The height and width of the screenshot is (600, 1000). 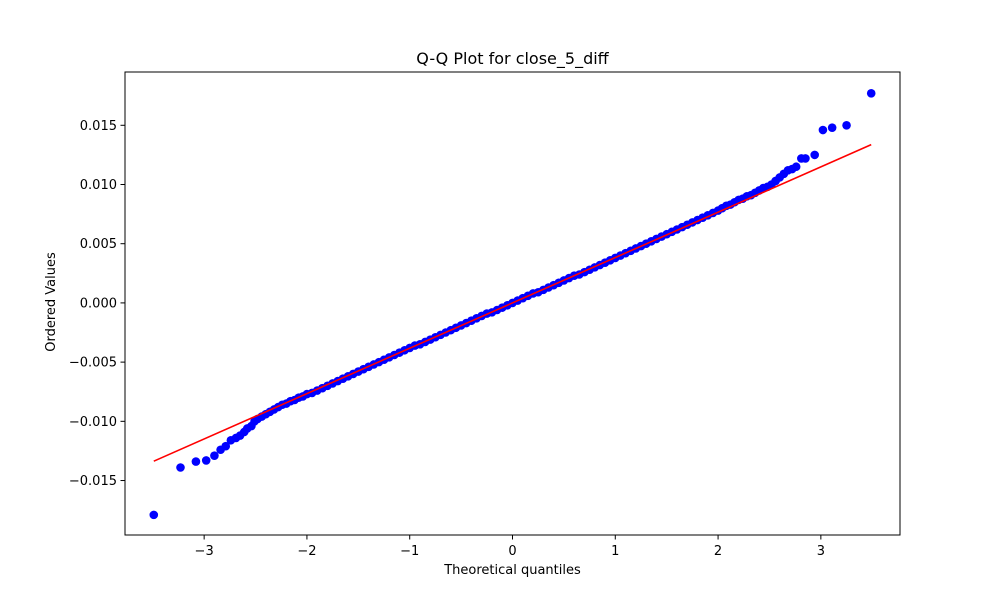 What do you see at coordinates (204, 551) in the screenshot?
I see `x-tick-label: −3` at bounding box center [204, 551].